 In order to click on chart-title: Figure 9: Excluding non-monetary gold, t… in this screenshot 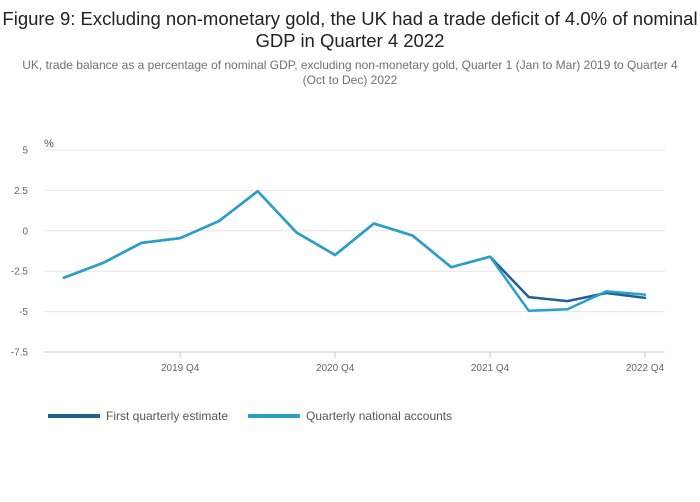, I will do `click(350, 29)`.